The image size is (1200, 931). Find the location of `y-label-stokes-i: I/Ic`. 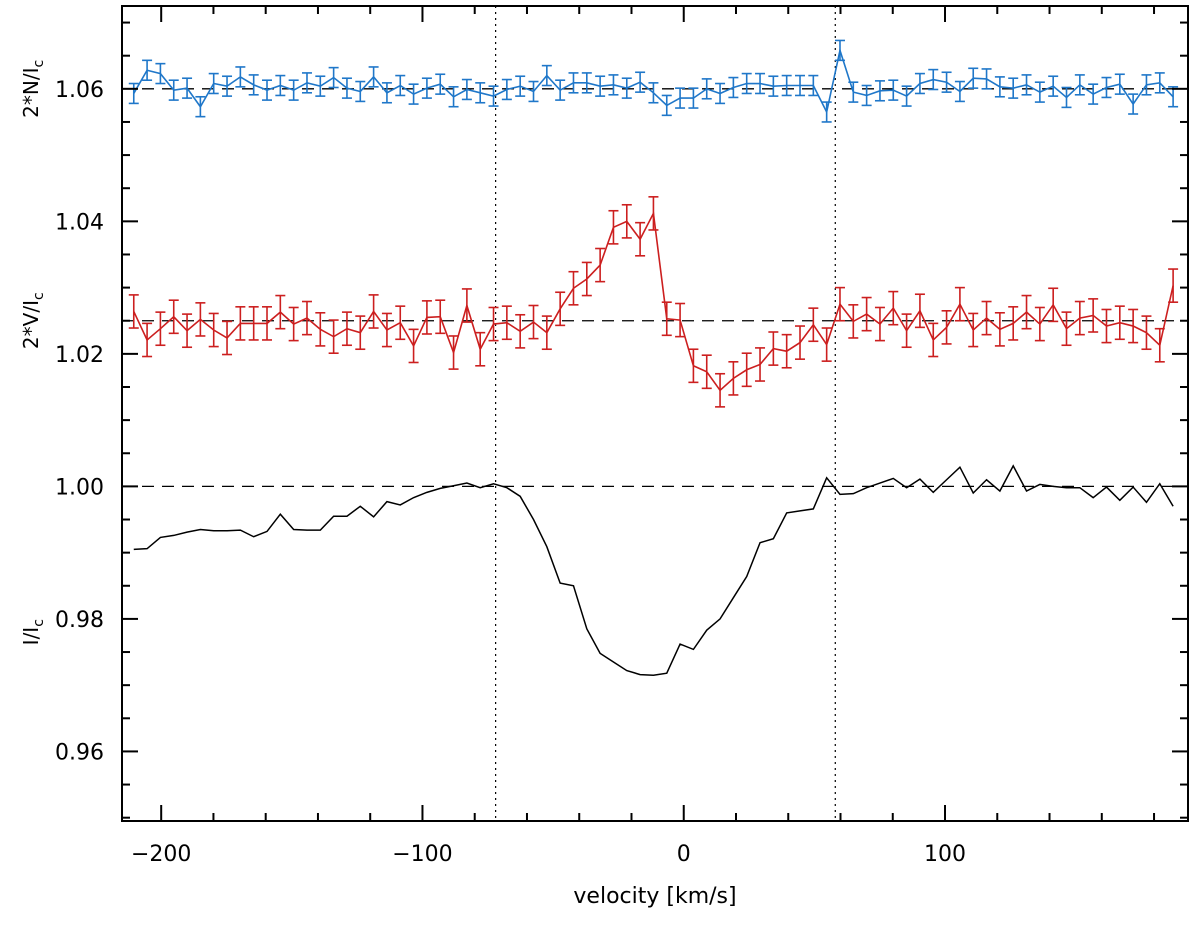

y-label-stokes-i: I/Ic is located at coordinates (33, 632).